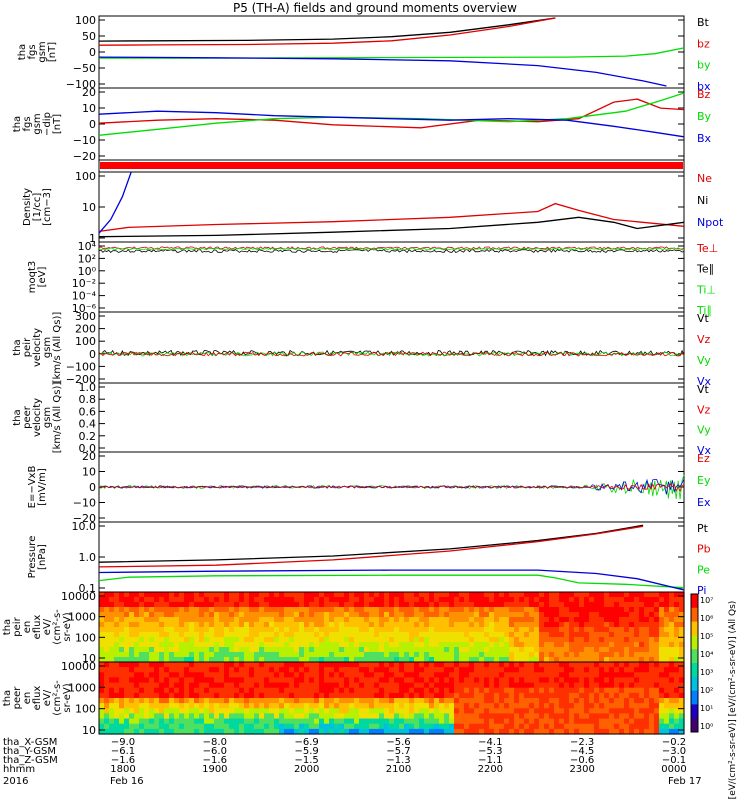  Describe the element at coordinates (89, 207) in the screenshot. I see `y-tick-label: 10` at that location.